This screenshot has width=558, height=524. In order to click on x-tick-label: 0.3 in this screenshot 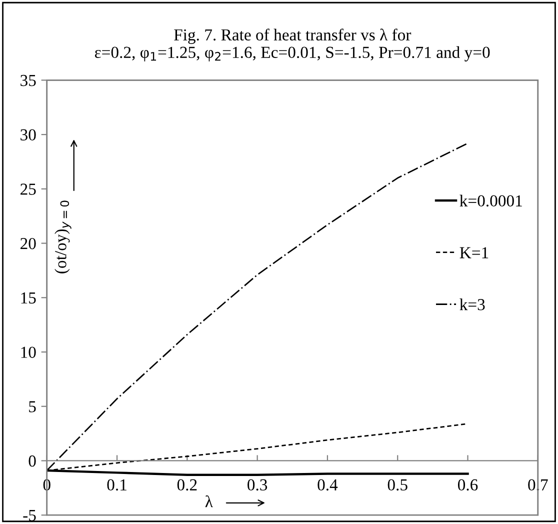, I will do `click(258, 485)`.